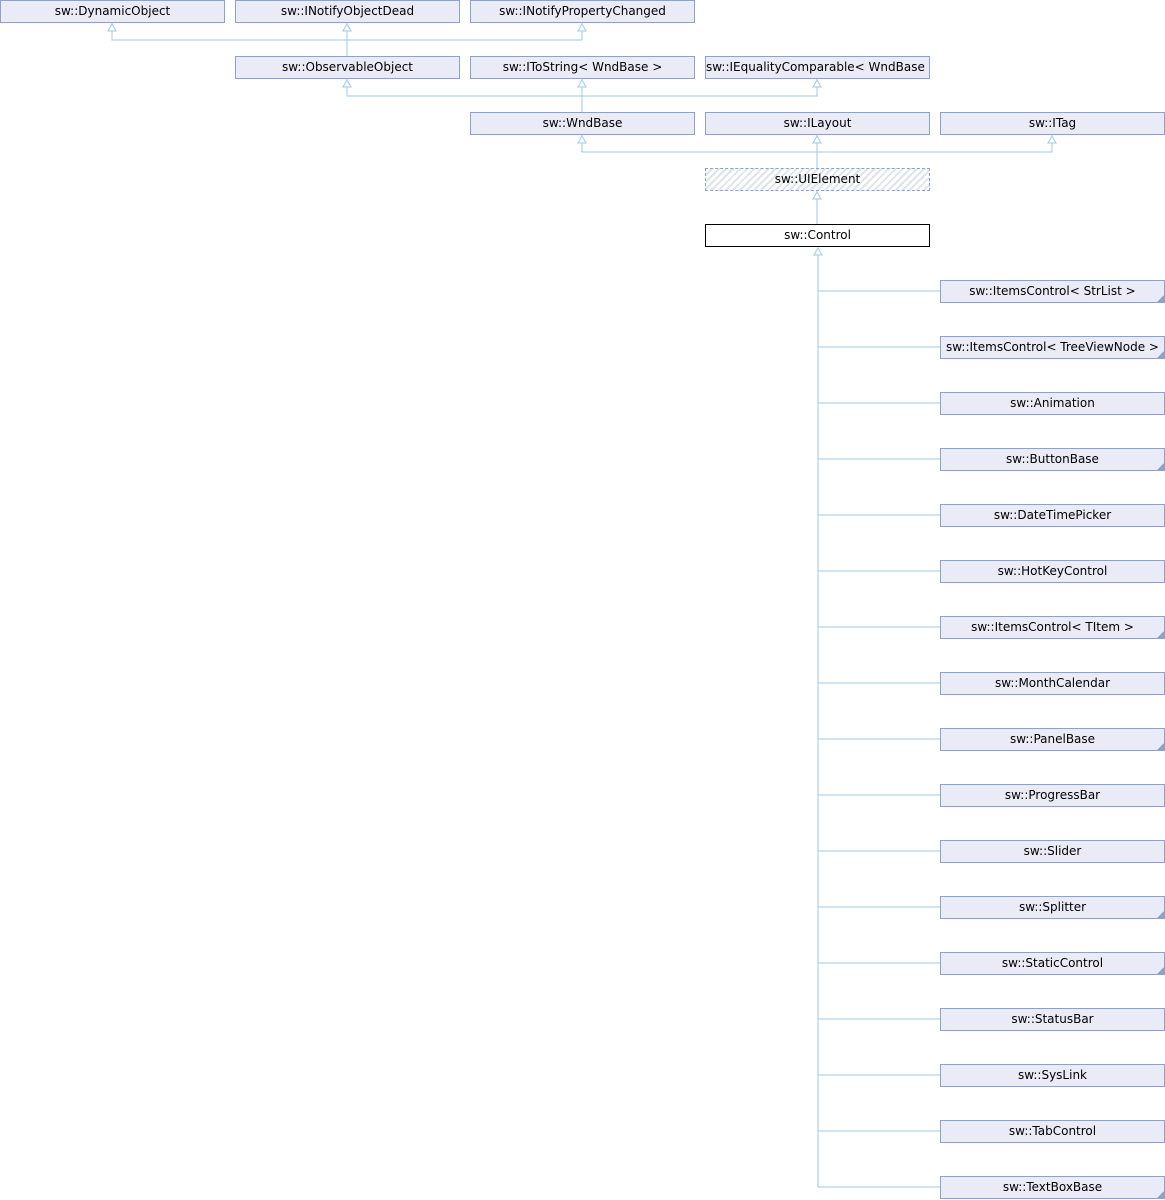 This screenshot has height=1200, width=1165. I want to click on node-derived-class: sw::PanelBase, so click(1052, 739).